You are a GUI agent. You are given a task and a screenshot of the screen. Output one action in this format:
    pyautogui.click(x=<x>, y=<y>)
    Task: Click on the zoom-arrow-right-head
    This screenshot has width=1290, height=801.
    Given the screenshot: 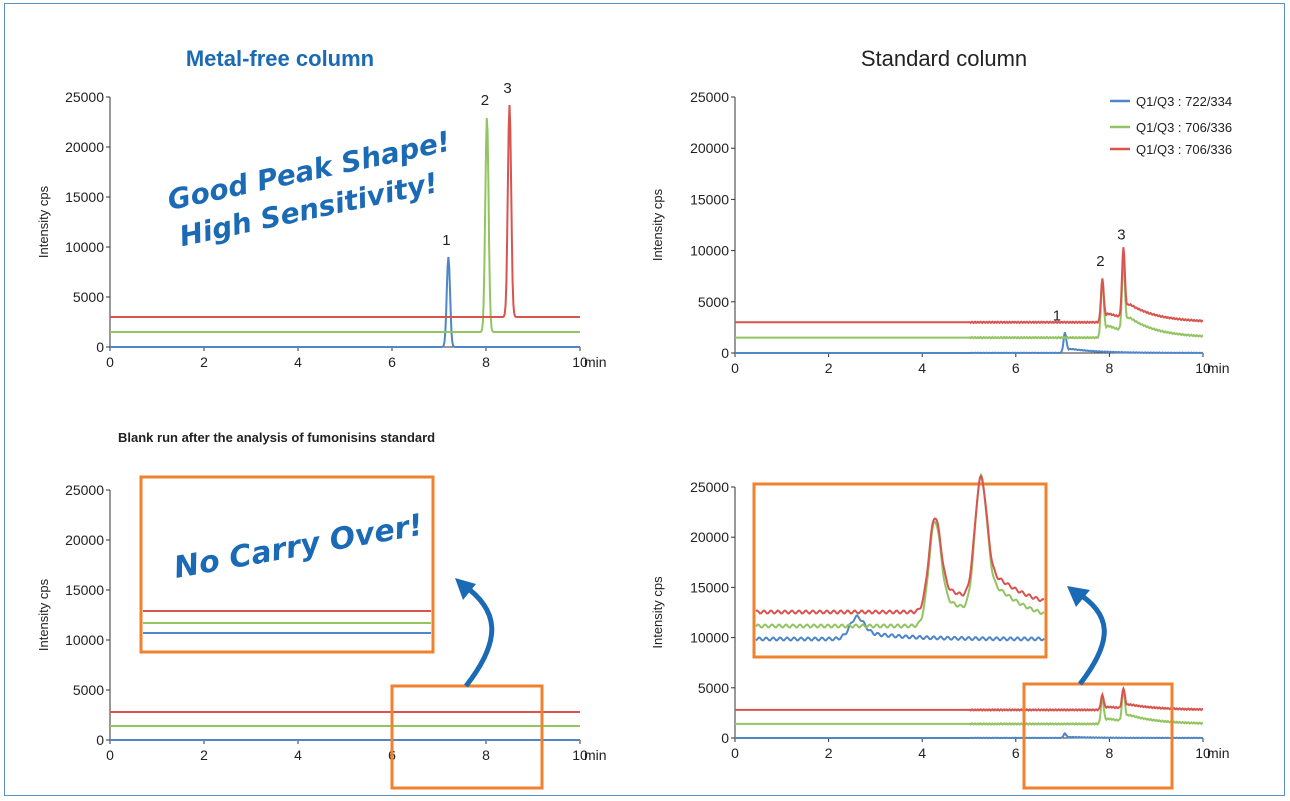 What is the action you would take?
    pyautogui.click(x=1078, y=596)
    